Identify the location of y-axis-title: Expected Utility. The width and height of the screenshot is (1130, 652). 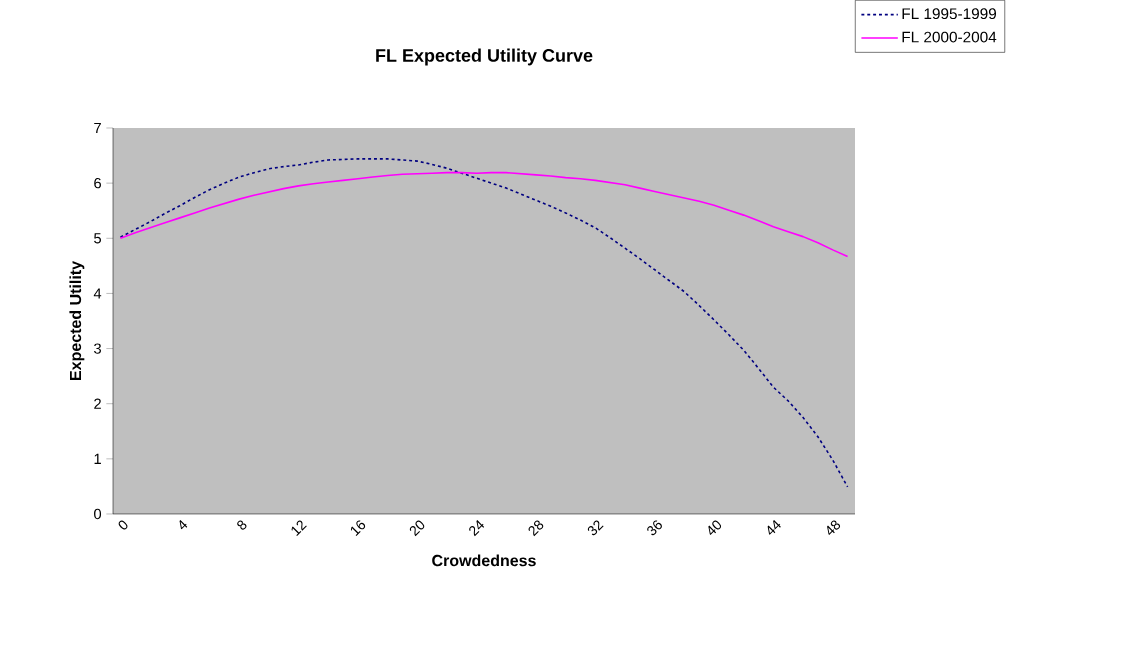
(77, 320).